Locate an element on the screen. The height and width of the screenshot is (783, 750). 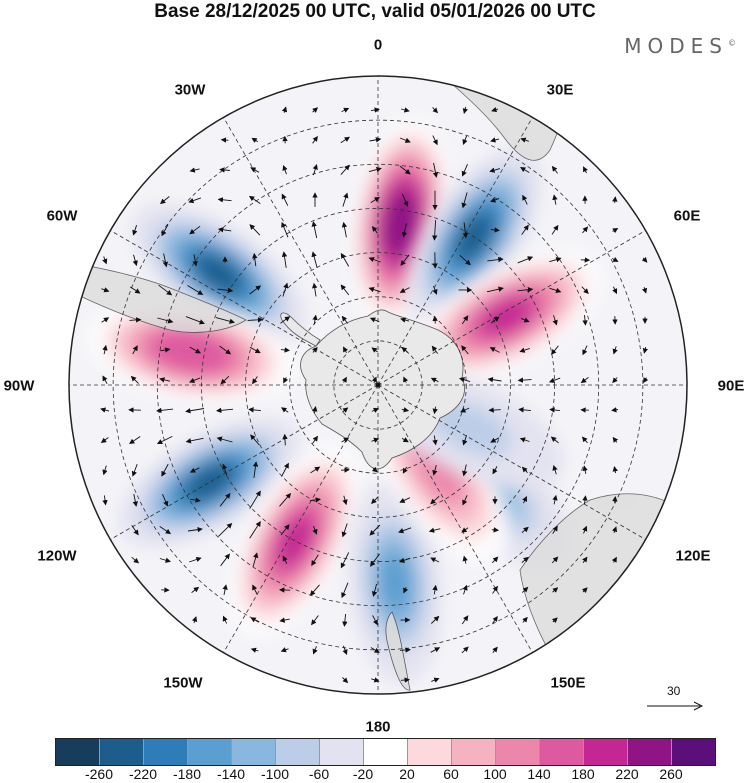
reference-vector-label: 30 is located at coordinates (674, 691).